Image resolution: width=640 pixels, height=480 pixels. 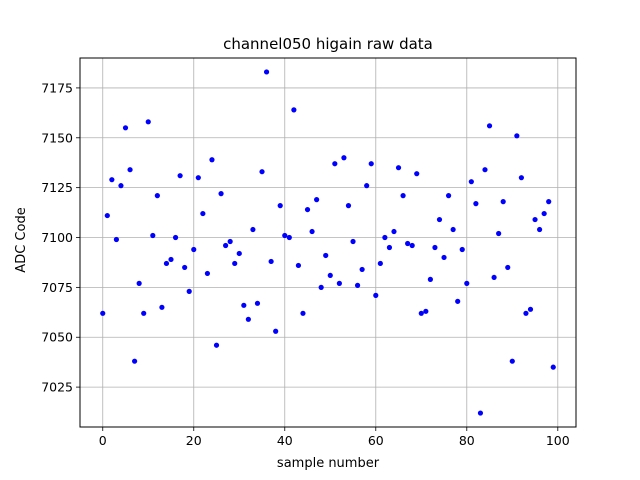 What do you see at coordinates (21, 239) in the screenshot?
I see `y-axis-label: ADC Code` at bounding box center [21, 239].